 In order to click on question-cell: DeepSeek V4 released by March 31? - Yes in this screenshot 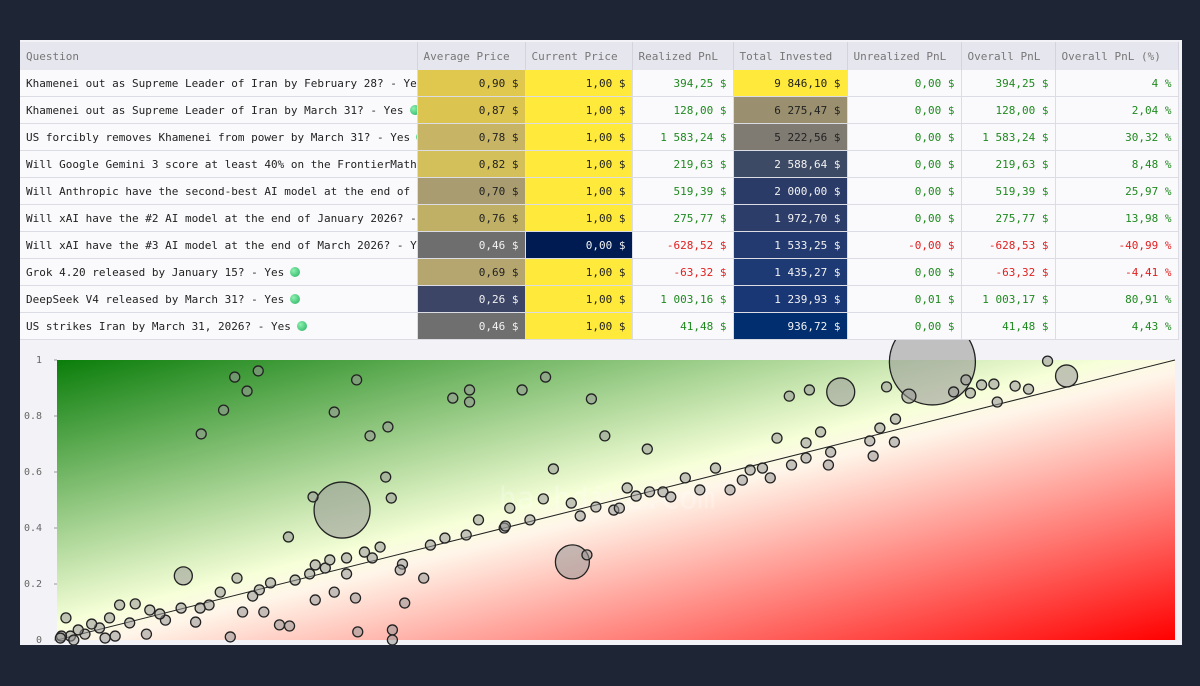, I will do `click(219, 299)`.